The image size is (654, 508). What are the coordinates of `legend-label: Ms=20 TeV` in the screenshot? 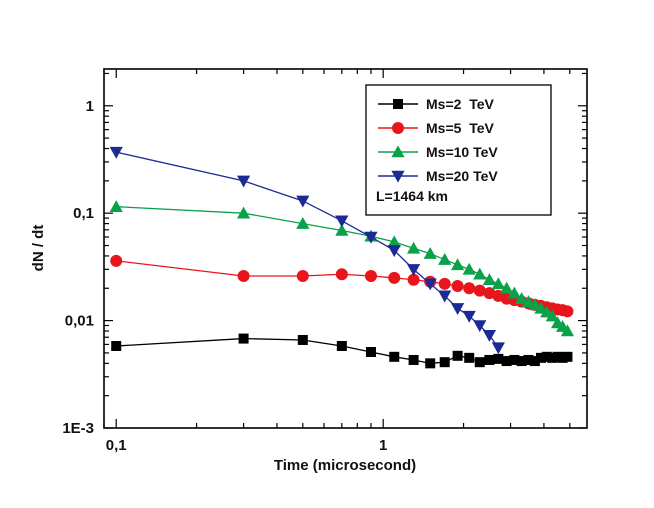 It's located at (462, 176).